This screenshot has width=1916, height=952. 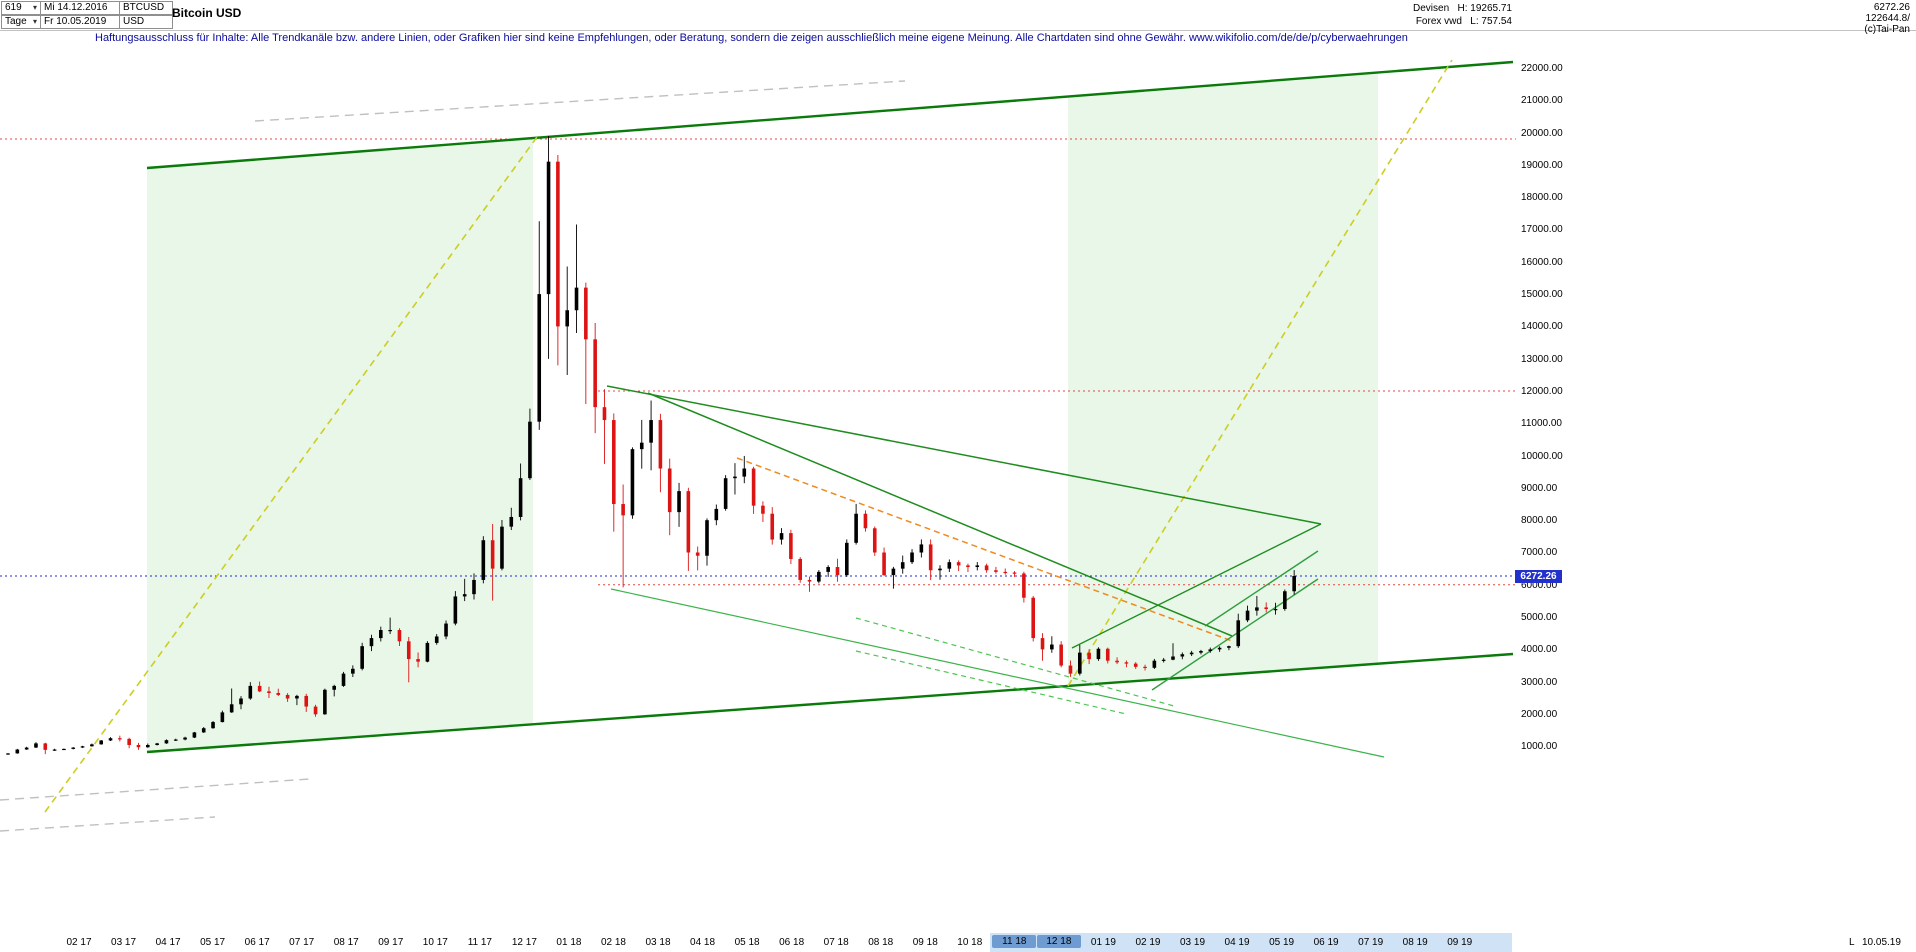 What do you see at coordinates (146, 8) in the screenshot?
I see `symbol-field: BTCUSD` at bounding box center [146, 8].